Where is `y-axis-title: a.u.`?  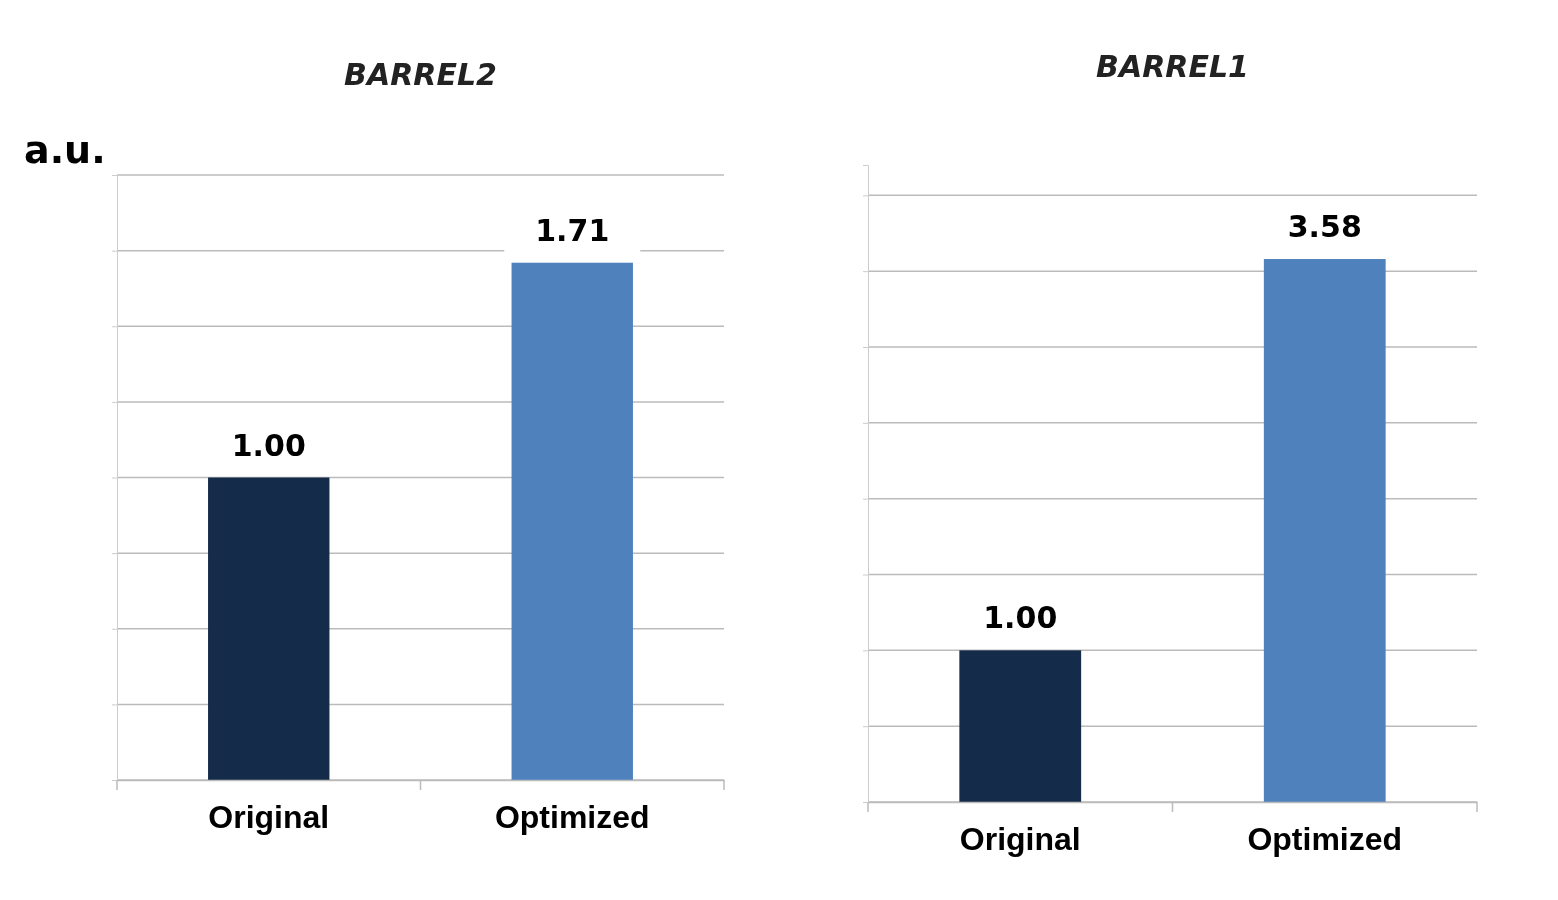
y-axis-title: a.u. is located at coordinates (65, 150).